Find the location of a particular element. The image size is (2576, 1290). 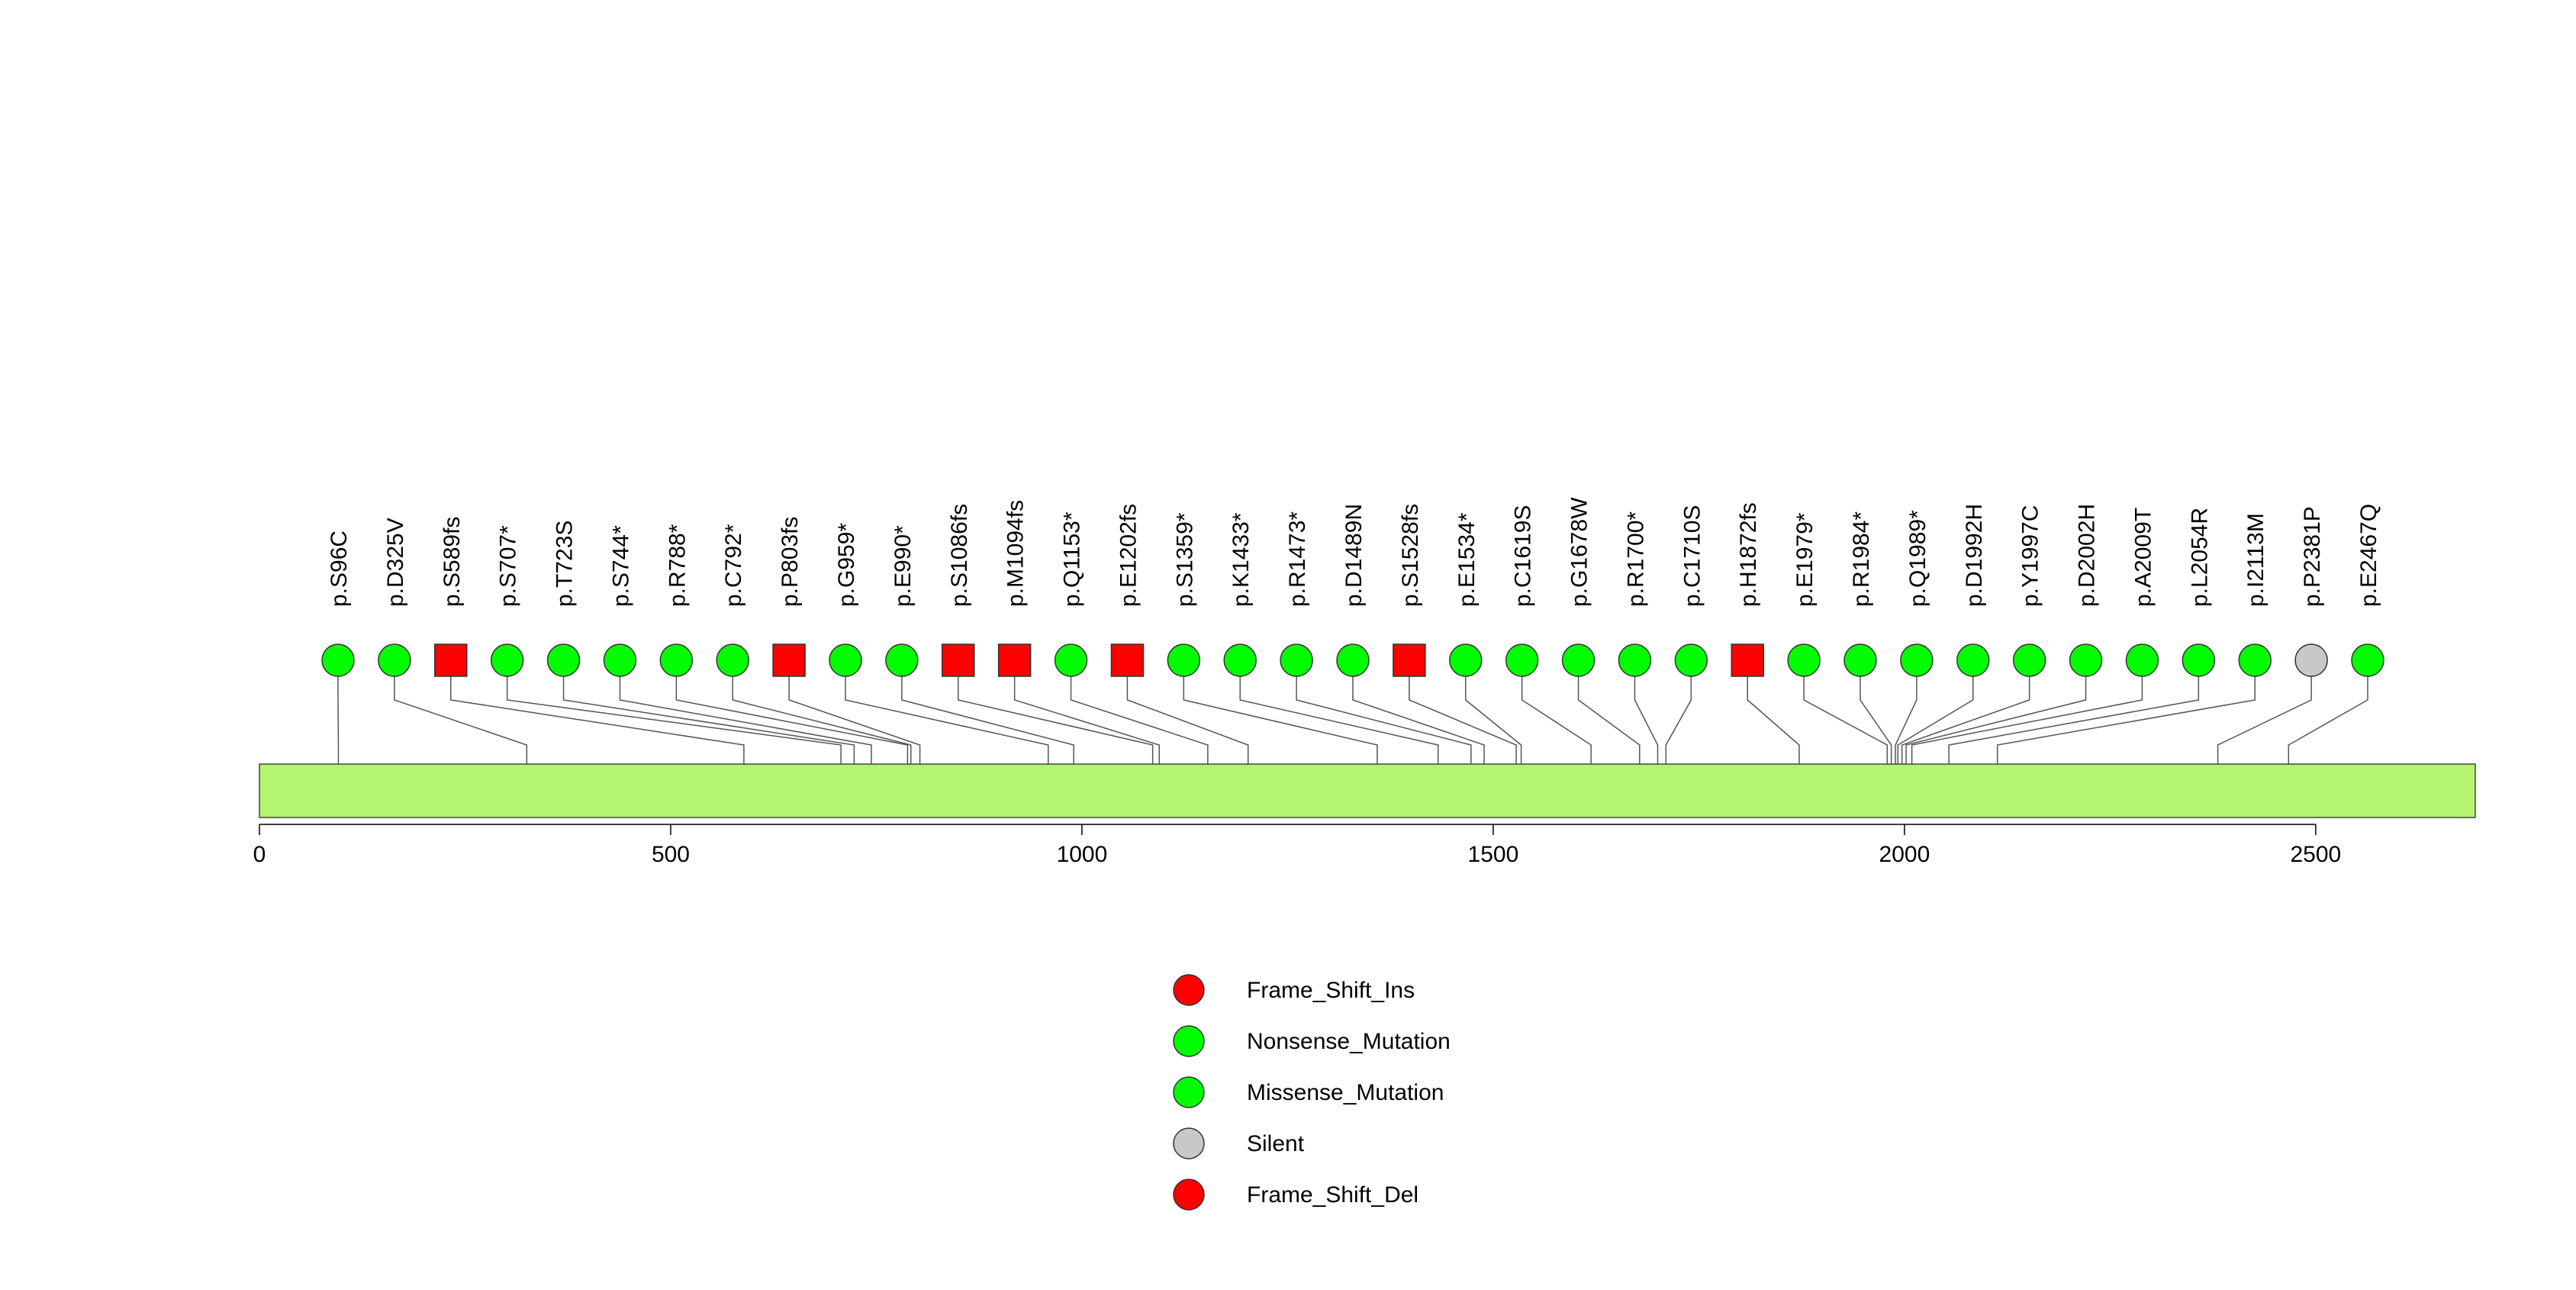

mutation-label: p.S1359* is located at coordinates (1184, 560).